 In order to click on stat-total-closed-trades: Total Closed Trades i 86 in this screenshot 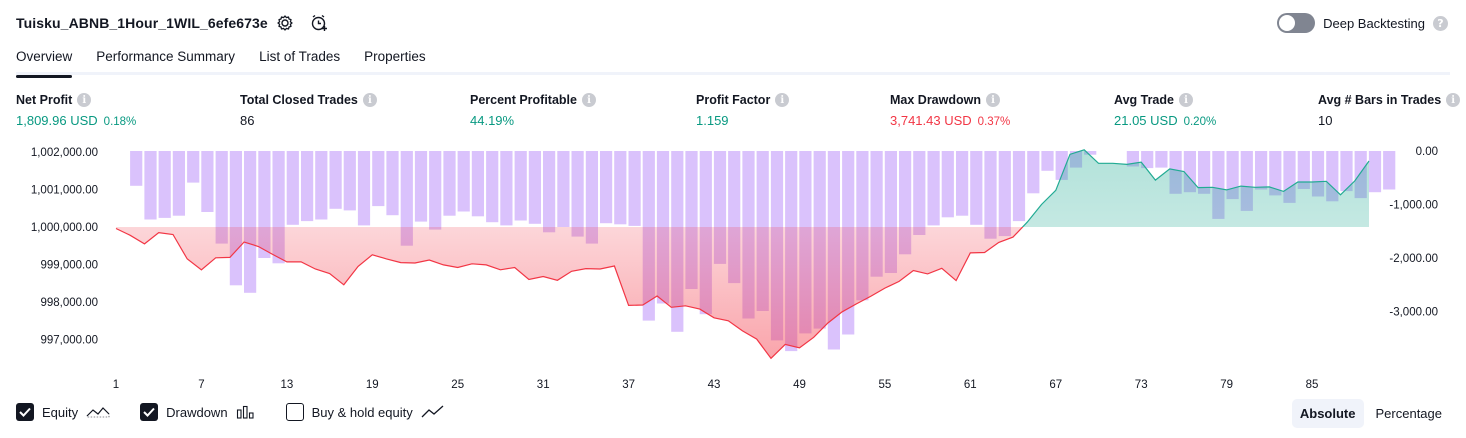, I will do `click(308, 110)`.